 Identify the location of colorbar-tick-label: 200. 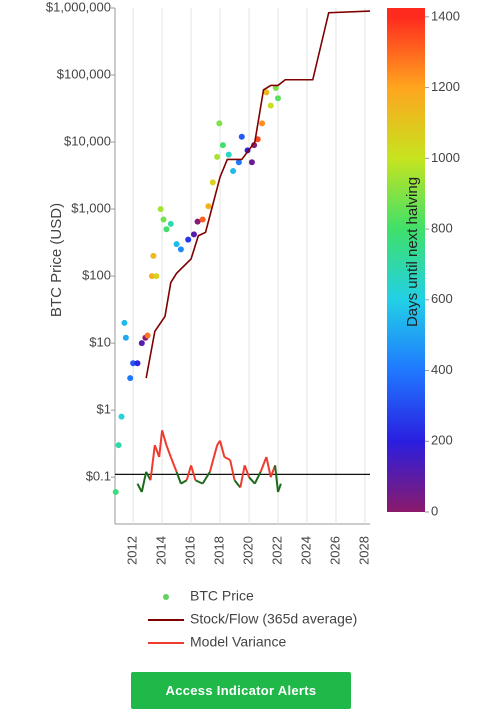
(442, 440).